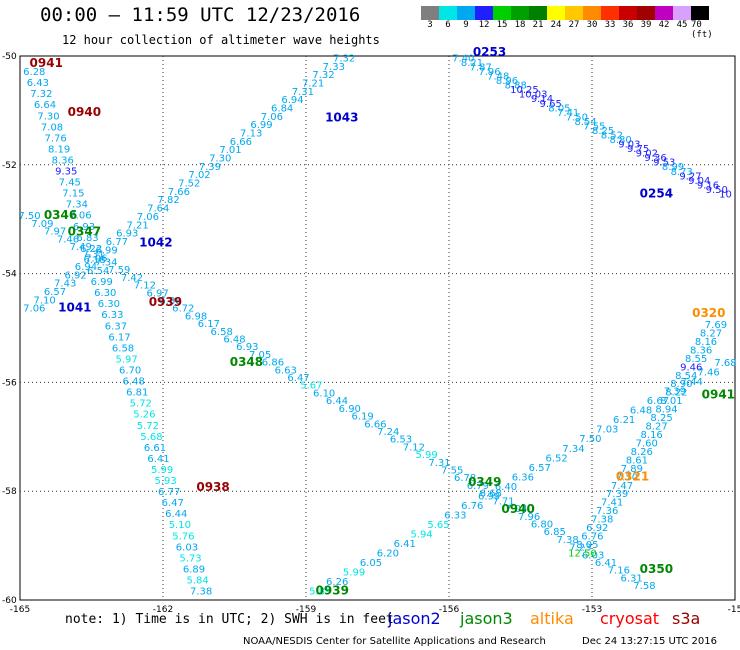 This screenshot has width=740, height=650. Describe the element at coordinates (44, 300) in the screenshot. I see `wave-height-point: 7.10` at that location.